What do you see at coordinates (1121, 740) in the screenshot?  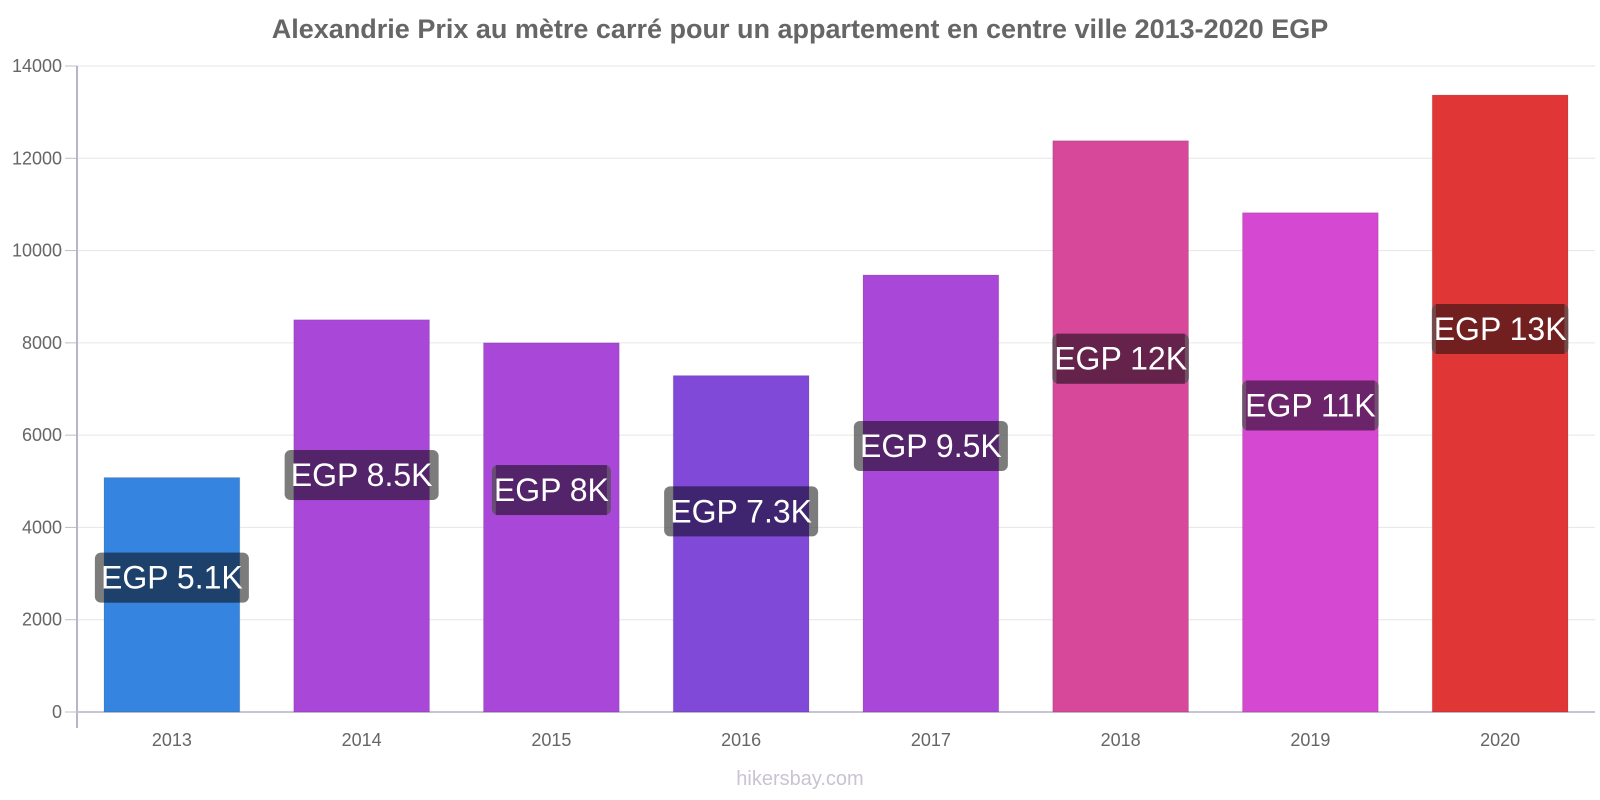 I see `x-tick-label: 2018` at bounding box center [1121, 740].